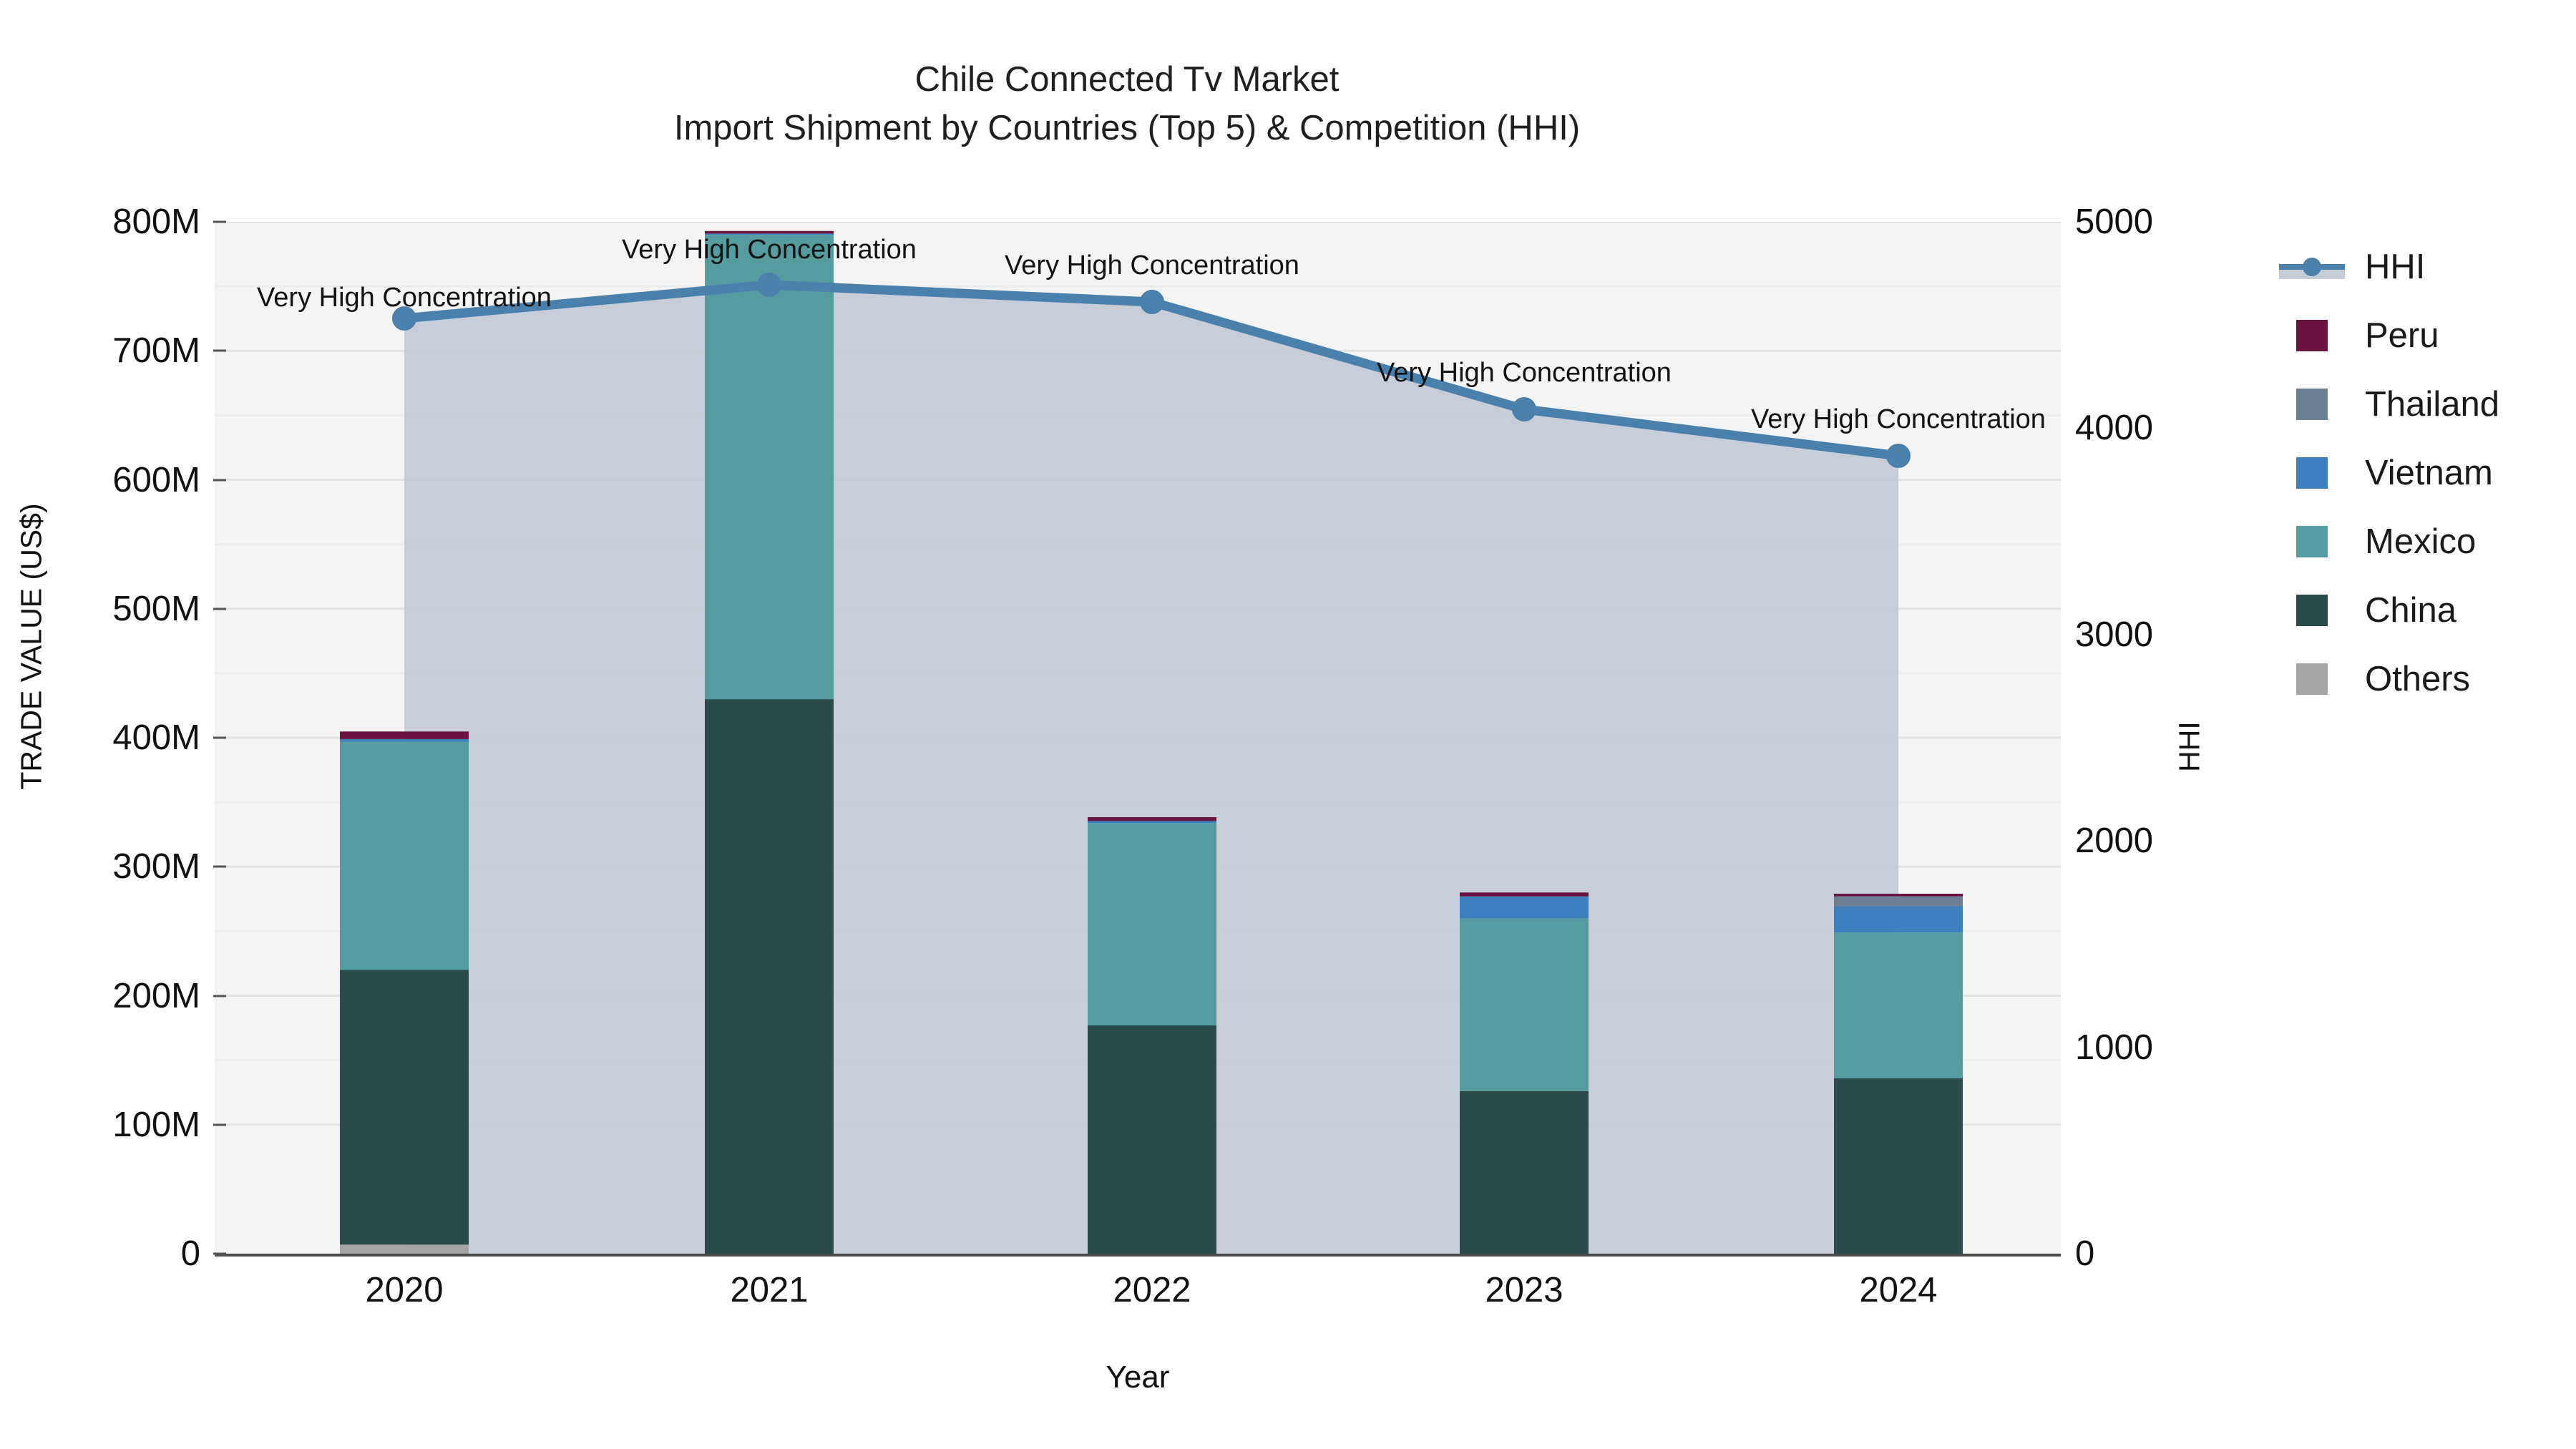  Describe the element at coordinates (404, 318) in the screenshot. I see `hhi-marker-2020` at that location.